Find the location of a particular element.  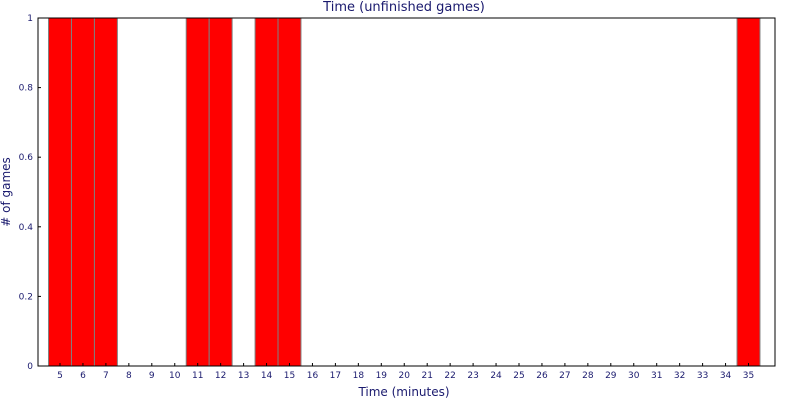

x-tick-label-20: 20 is located at coordinates (405, 376).